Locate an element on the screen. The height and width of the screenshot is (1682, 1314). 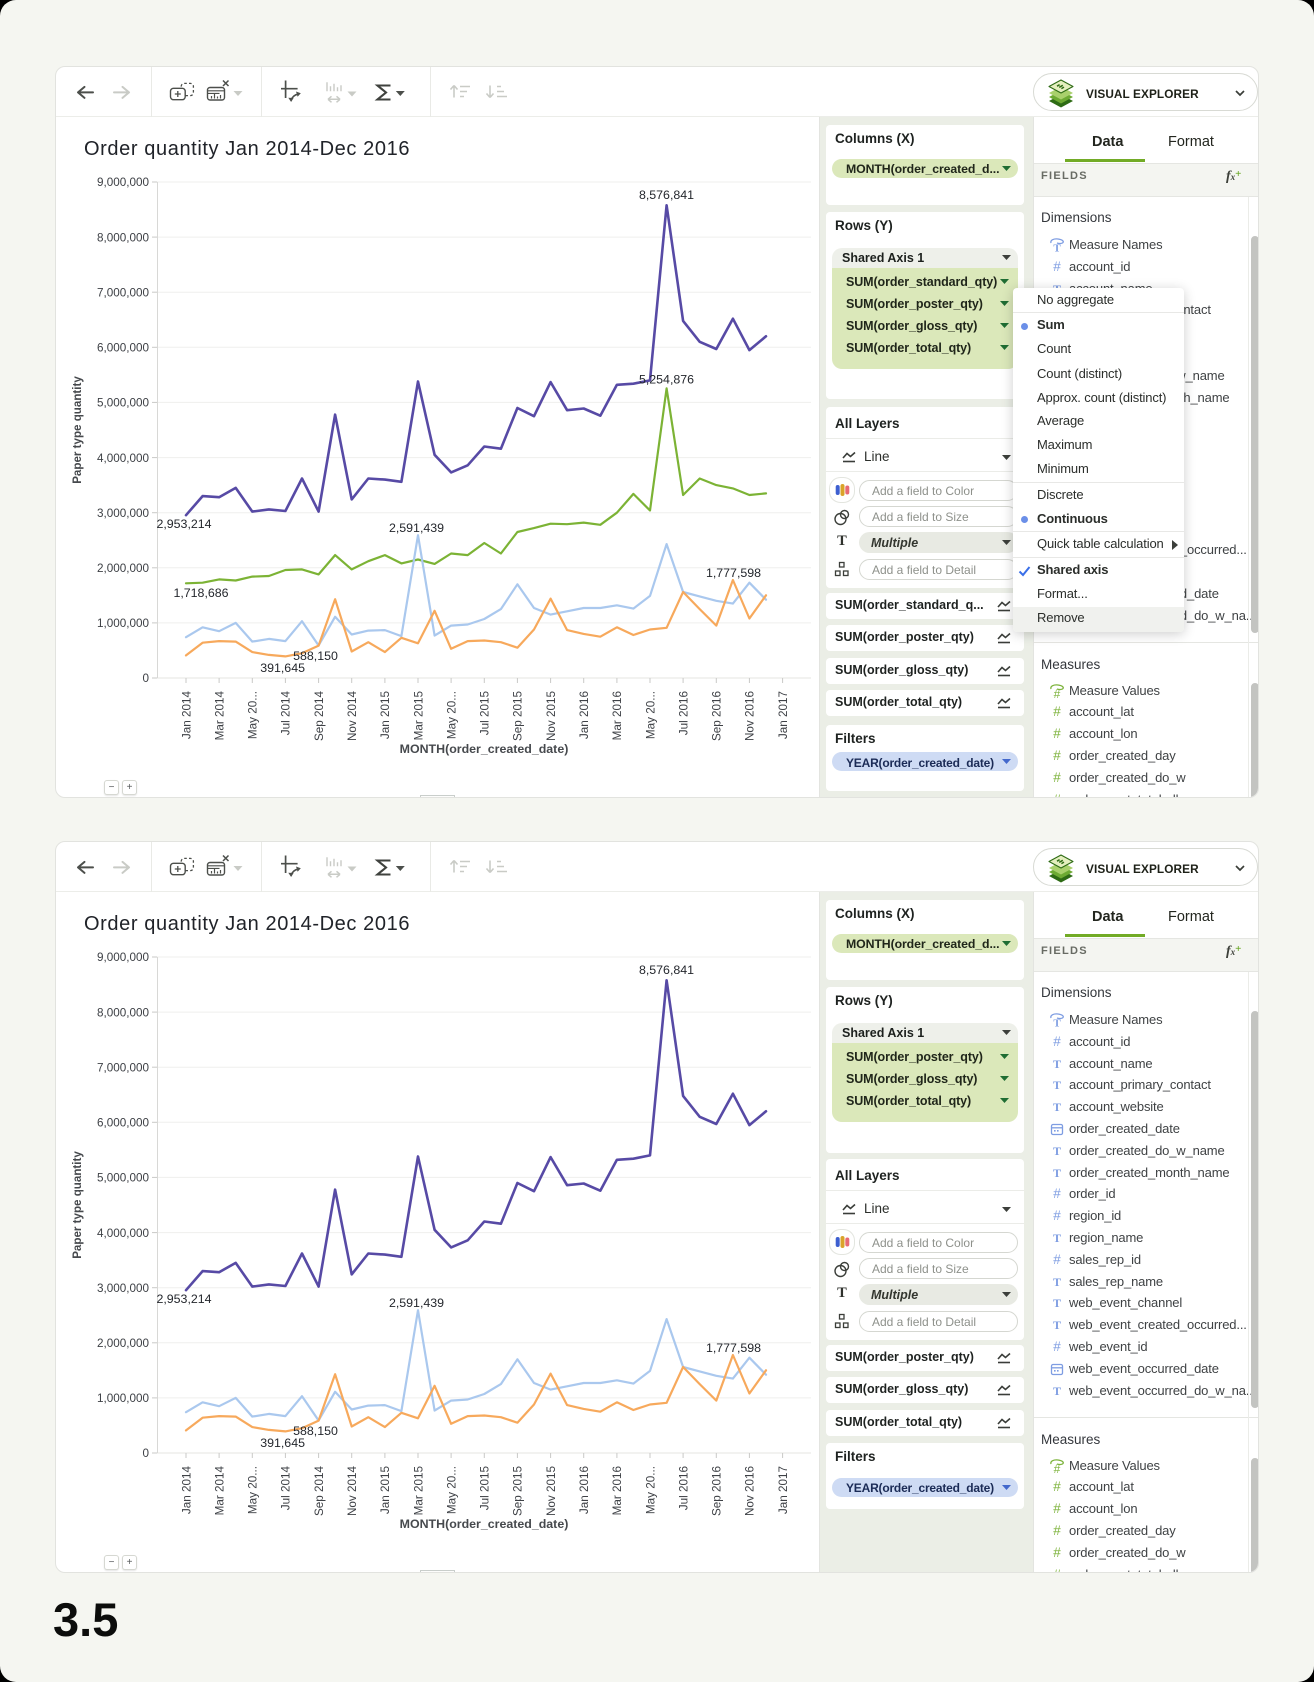
svg-text: 5,254,876 is located at coordinates (666, 380).